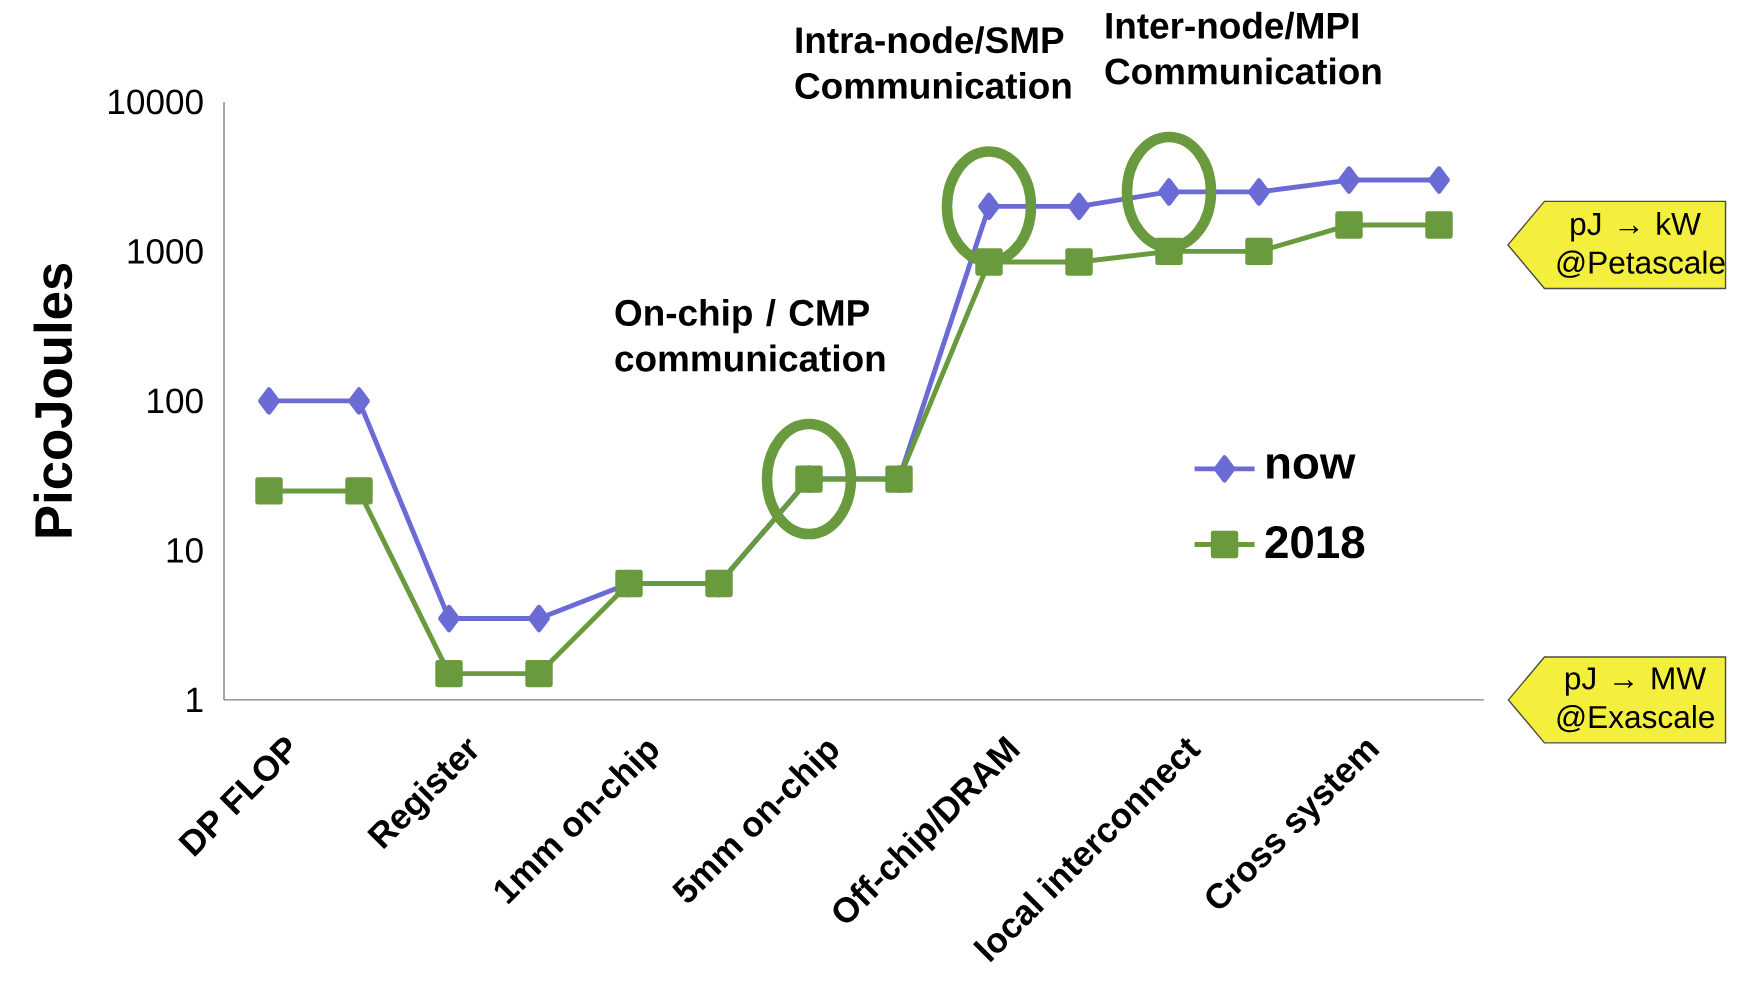 Image resolution: width=1760 pixels, height=982 pixels. Describe the element at coordinates (1315, 542) in the screenshot. I see `legend-label: 2018` at that location.